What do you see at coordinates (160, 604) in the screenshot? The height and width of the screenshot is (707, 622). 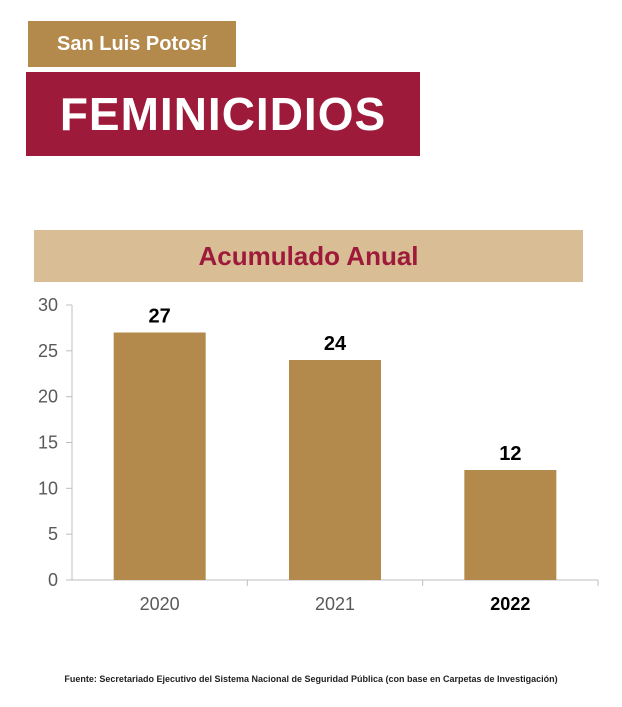 I see `x-tick-label: 2020` at bounding box center [160, 604].